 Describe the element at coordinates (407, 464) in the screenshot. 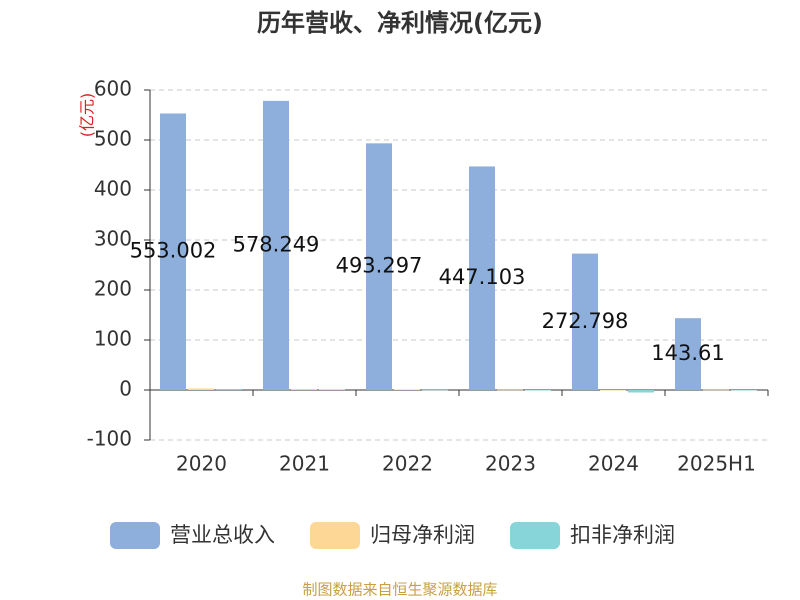

I see `x-tick-label: 2022` at that location.